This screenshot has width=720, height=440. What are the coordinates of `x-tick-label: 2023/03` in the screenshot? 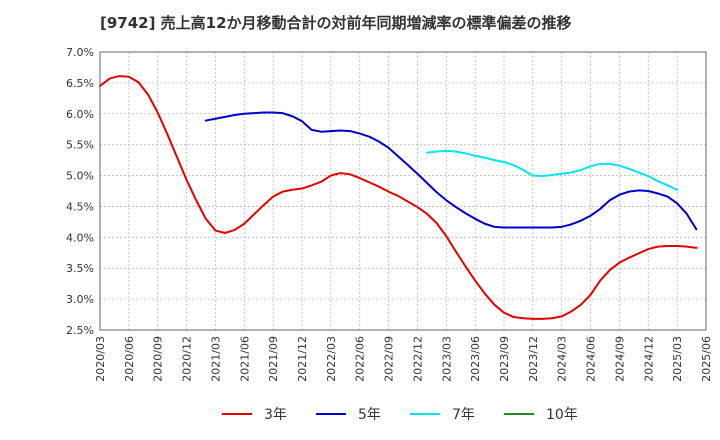 It's located at (446, 359).